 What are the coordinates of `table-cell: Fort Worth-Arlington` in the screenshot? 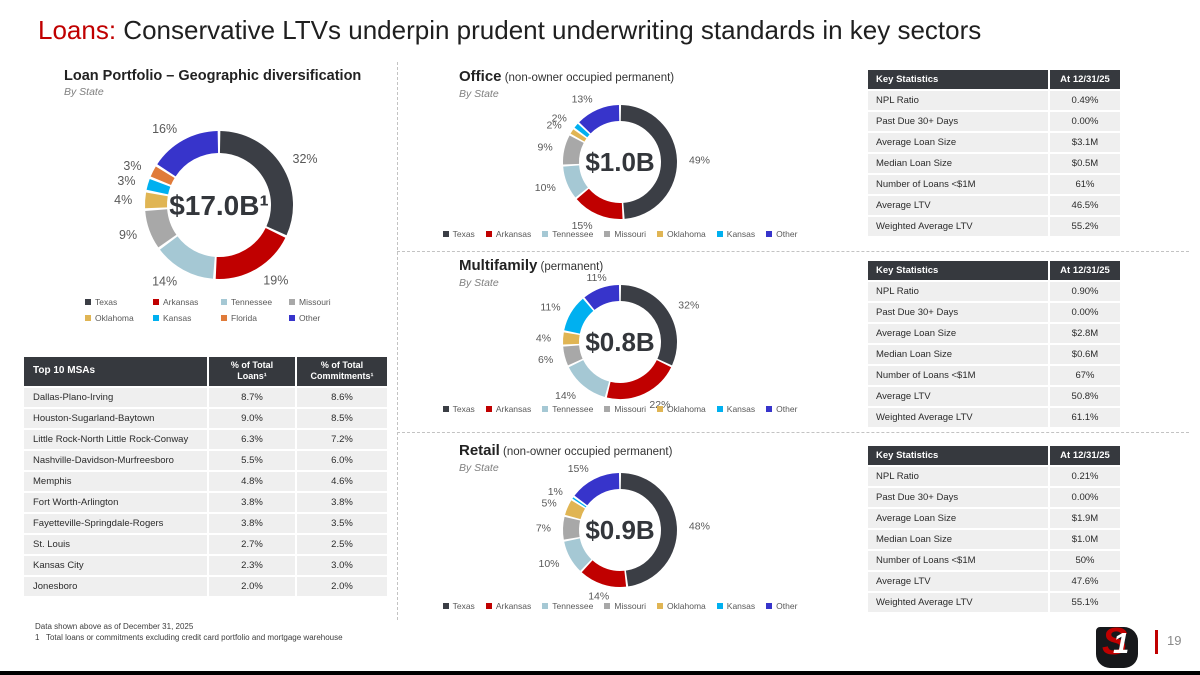 It's located at (115, 502).